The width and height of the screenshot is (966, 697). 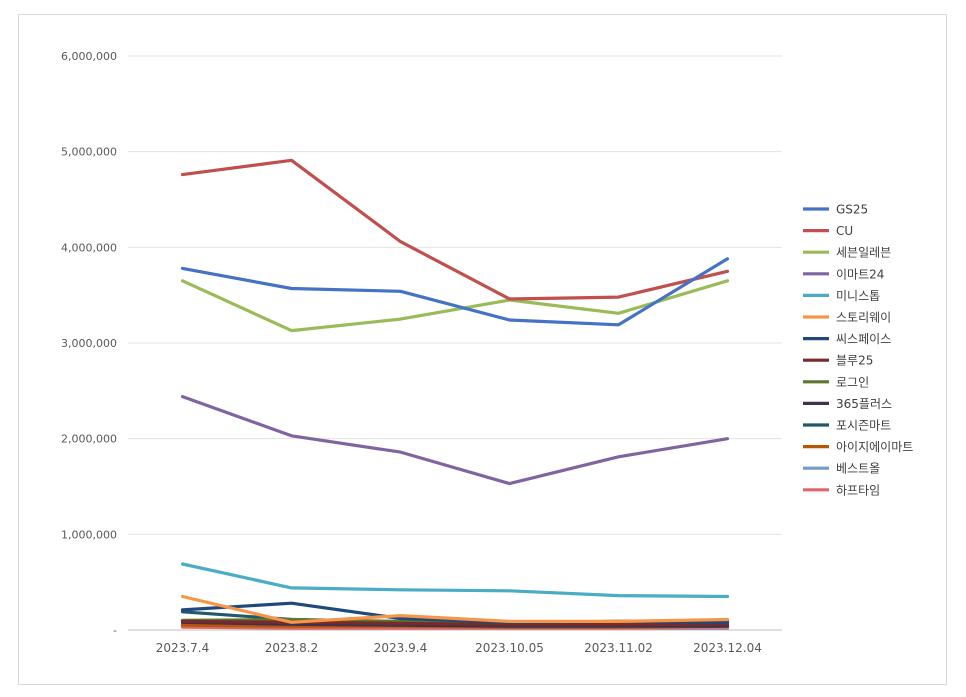 What do you see at coordinates (858, 490) in the screenshot?
I see `legend-label: 하프타임` at bounding box center [858, 490].